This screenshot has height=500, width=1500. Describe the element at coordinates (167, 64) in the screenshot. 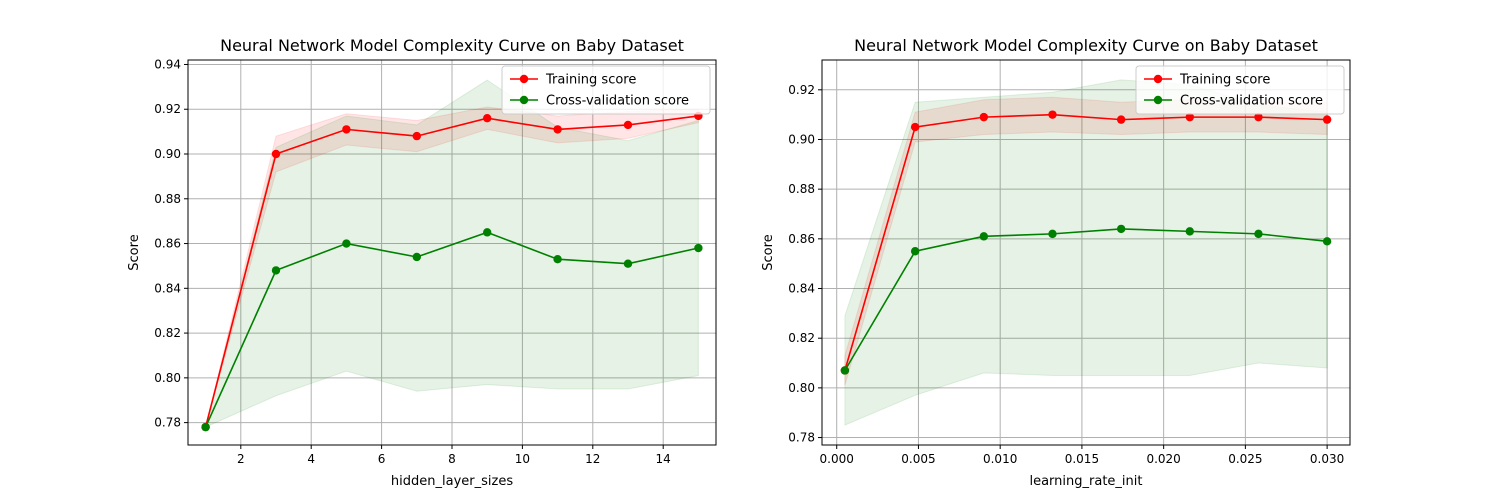

I see `y-tick-label: 0.94` at that location.